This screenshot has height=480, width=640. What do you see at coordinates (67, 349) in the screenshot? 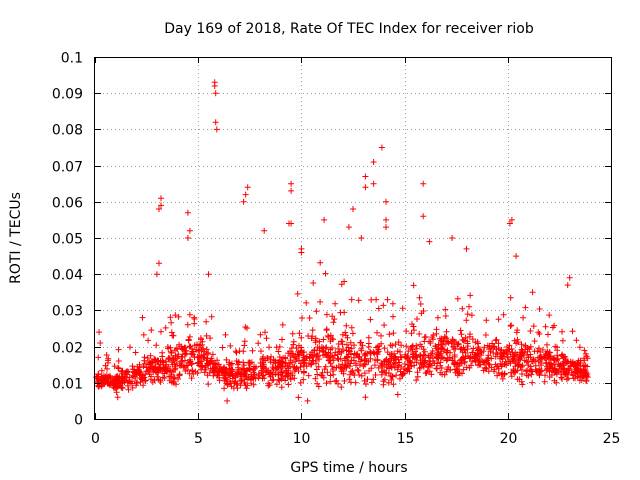
I see `y-tick-label: 0.02` at bounding box center [67, 349].